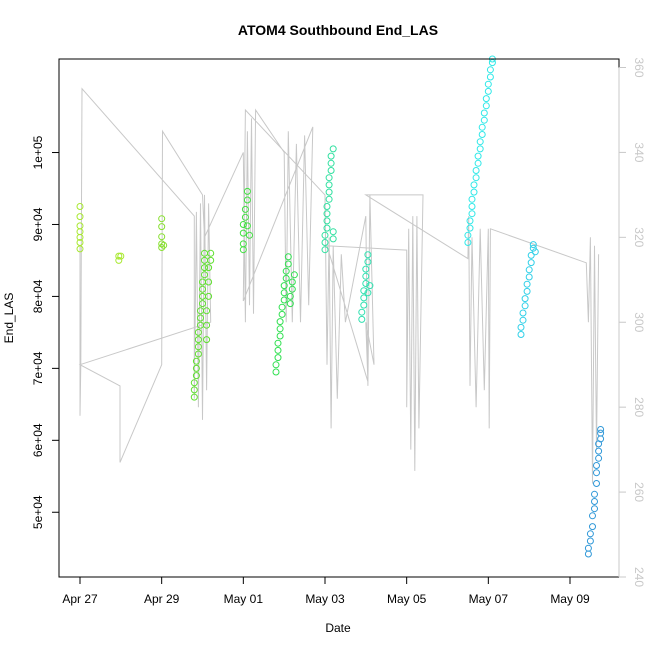  What do you see at coordinates (38, 368) in the screenshot?
I see `y-tick-label: 7e+04` at bounding box center [38, 368].